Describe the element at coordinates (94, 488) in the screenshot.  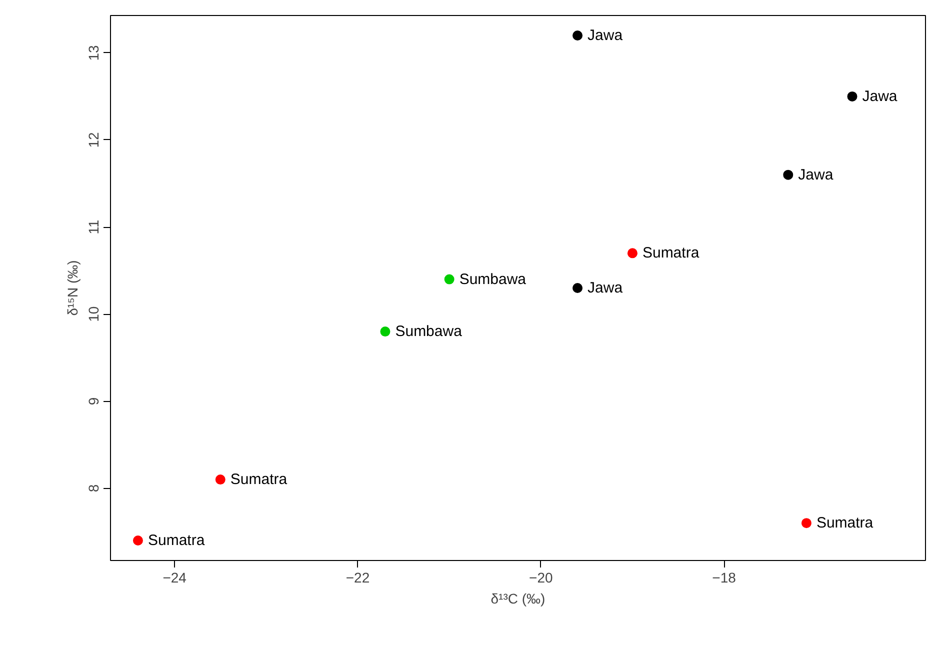
I see `y-tick-label: 8` at that location.